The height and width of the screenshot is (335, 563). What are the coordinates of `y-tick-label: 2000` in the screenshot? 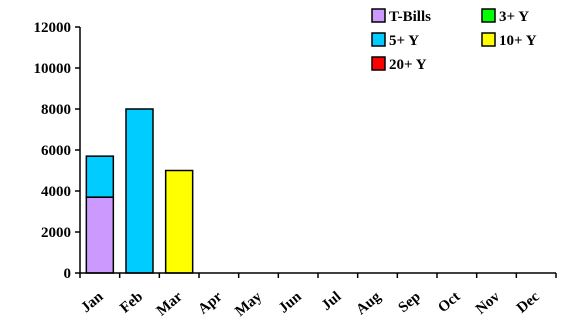 It's located at (56, 233).